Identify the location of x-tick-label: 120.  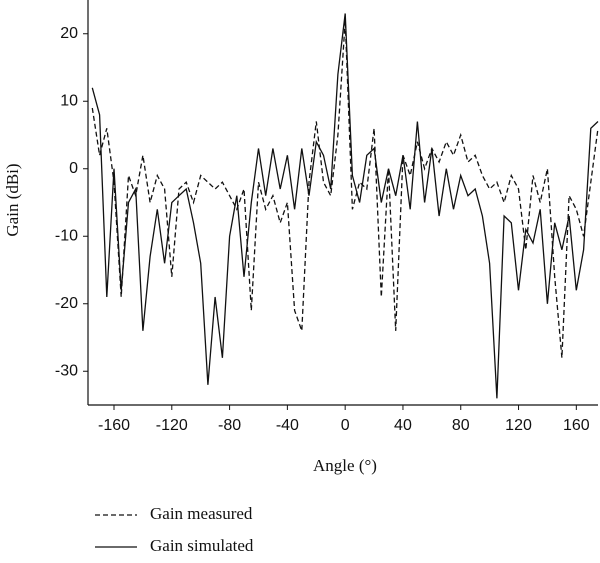
(518, 425).